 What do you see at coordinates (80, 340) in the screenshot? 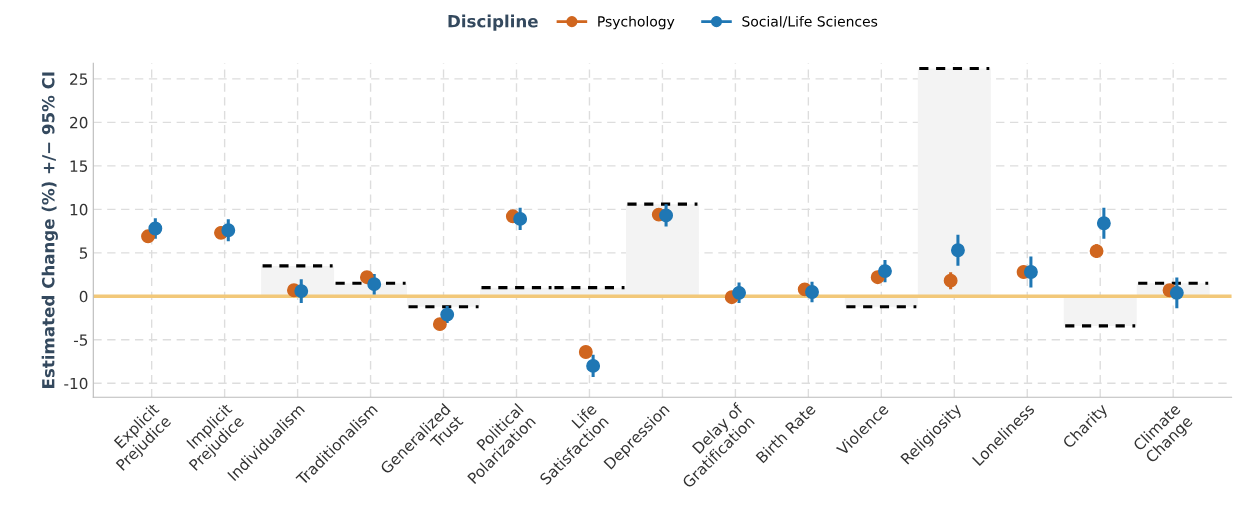
I see `y-tick-label: -5` at bounding box center [80, 340].